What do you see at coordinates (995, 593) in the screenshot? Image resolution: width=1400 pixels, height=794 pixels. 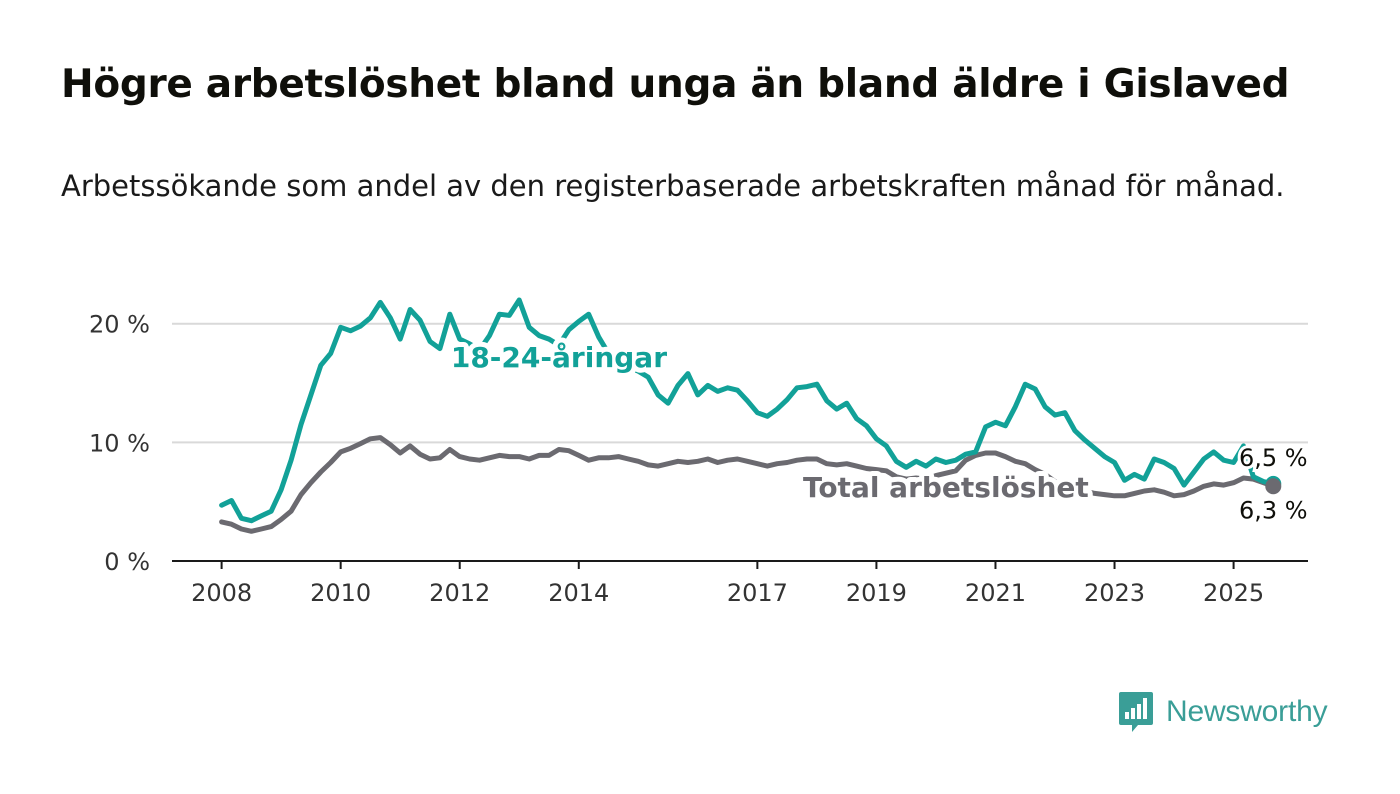 I see `x-tick-label: 2021` at bounding box center [995, 593].